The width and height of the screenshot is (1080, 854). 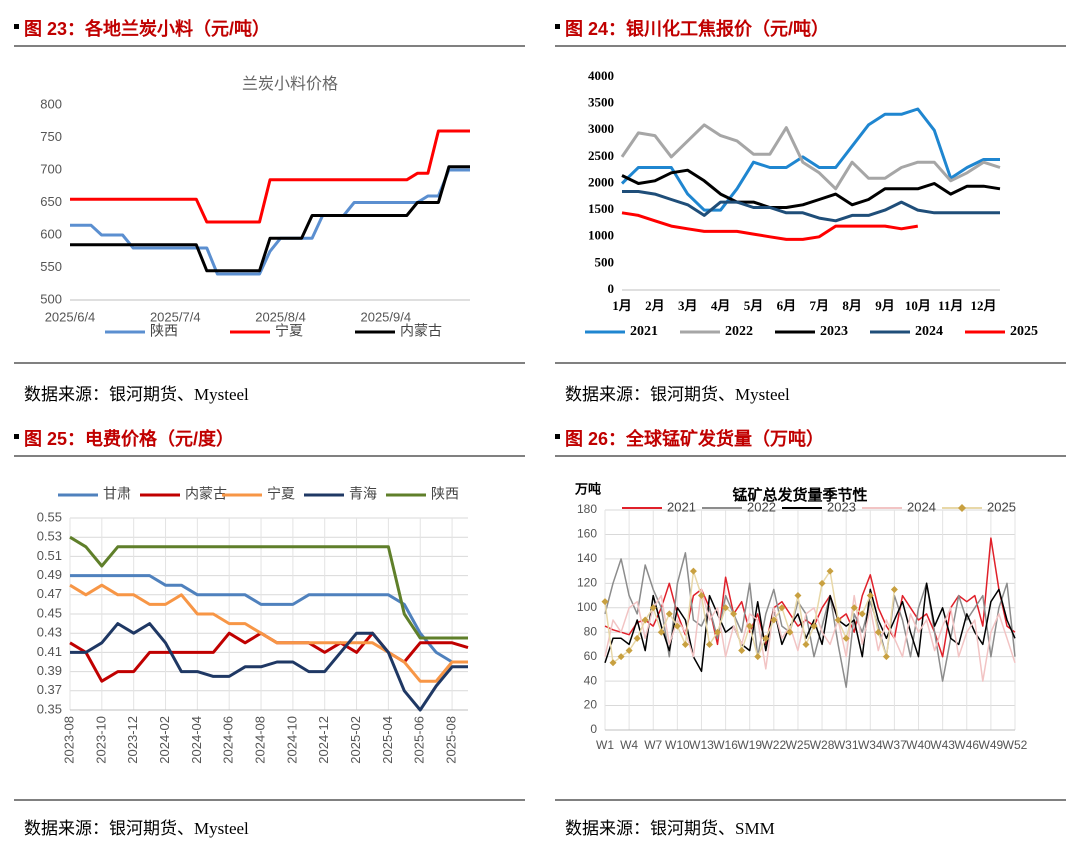 What do you see at coordinates (677, 745) in the screenshot?
I see `x-tick-label: W10` at bounding box center [677, 745].